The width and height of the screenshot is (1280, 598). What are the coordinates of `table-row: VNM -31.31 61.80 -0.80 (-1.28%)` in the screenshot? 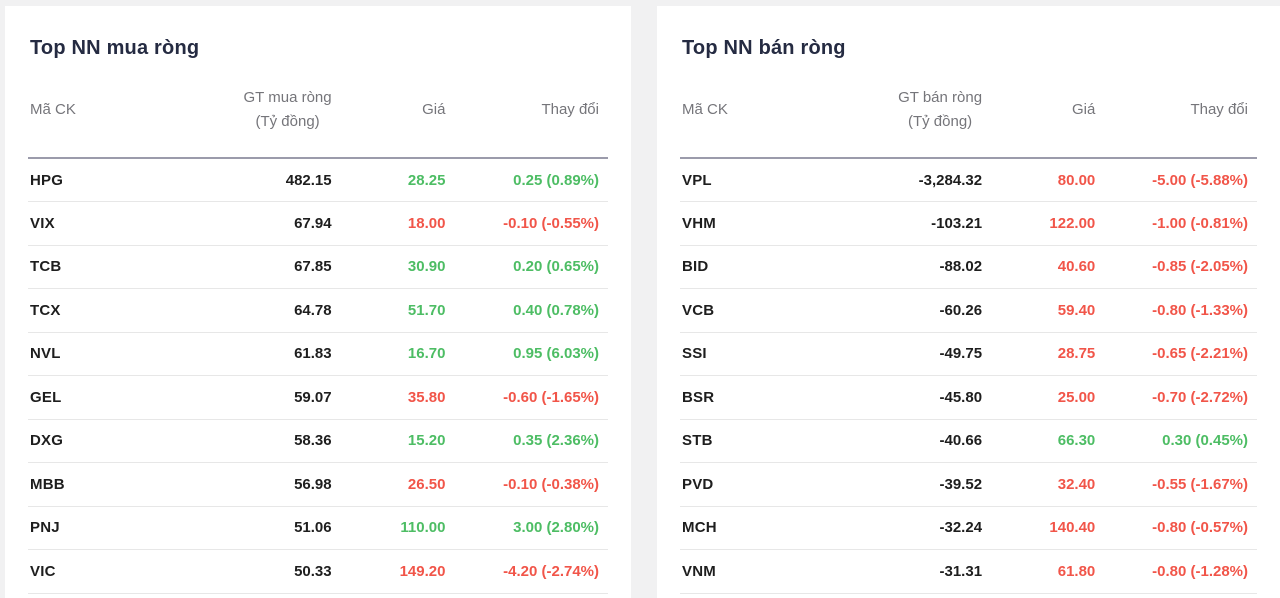 It's located at (968, 571).